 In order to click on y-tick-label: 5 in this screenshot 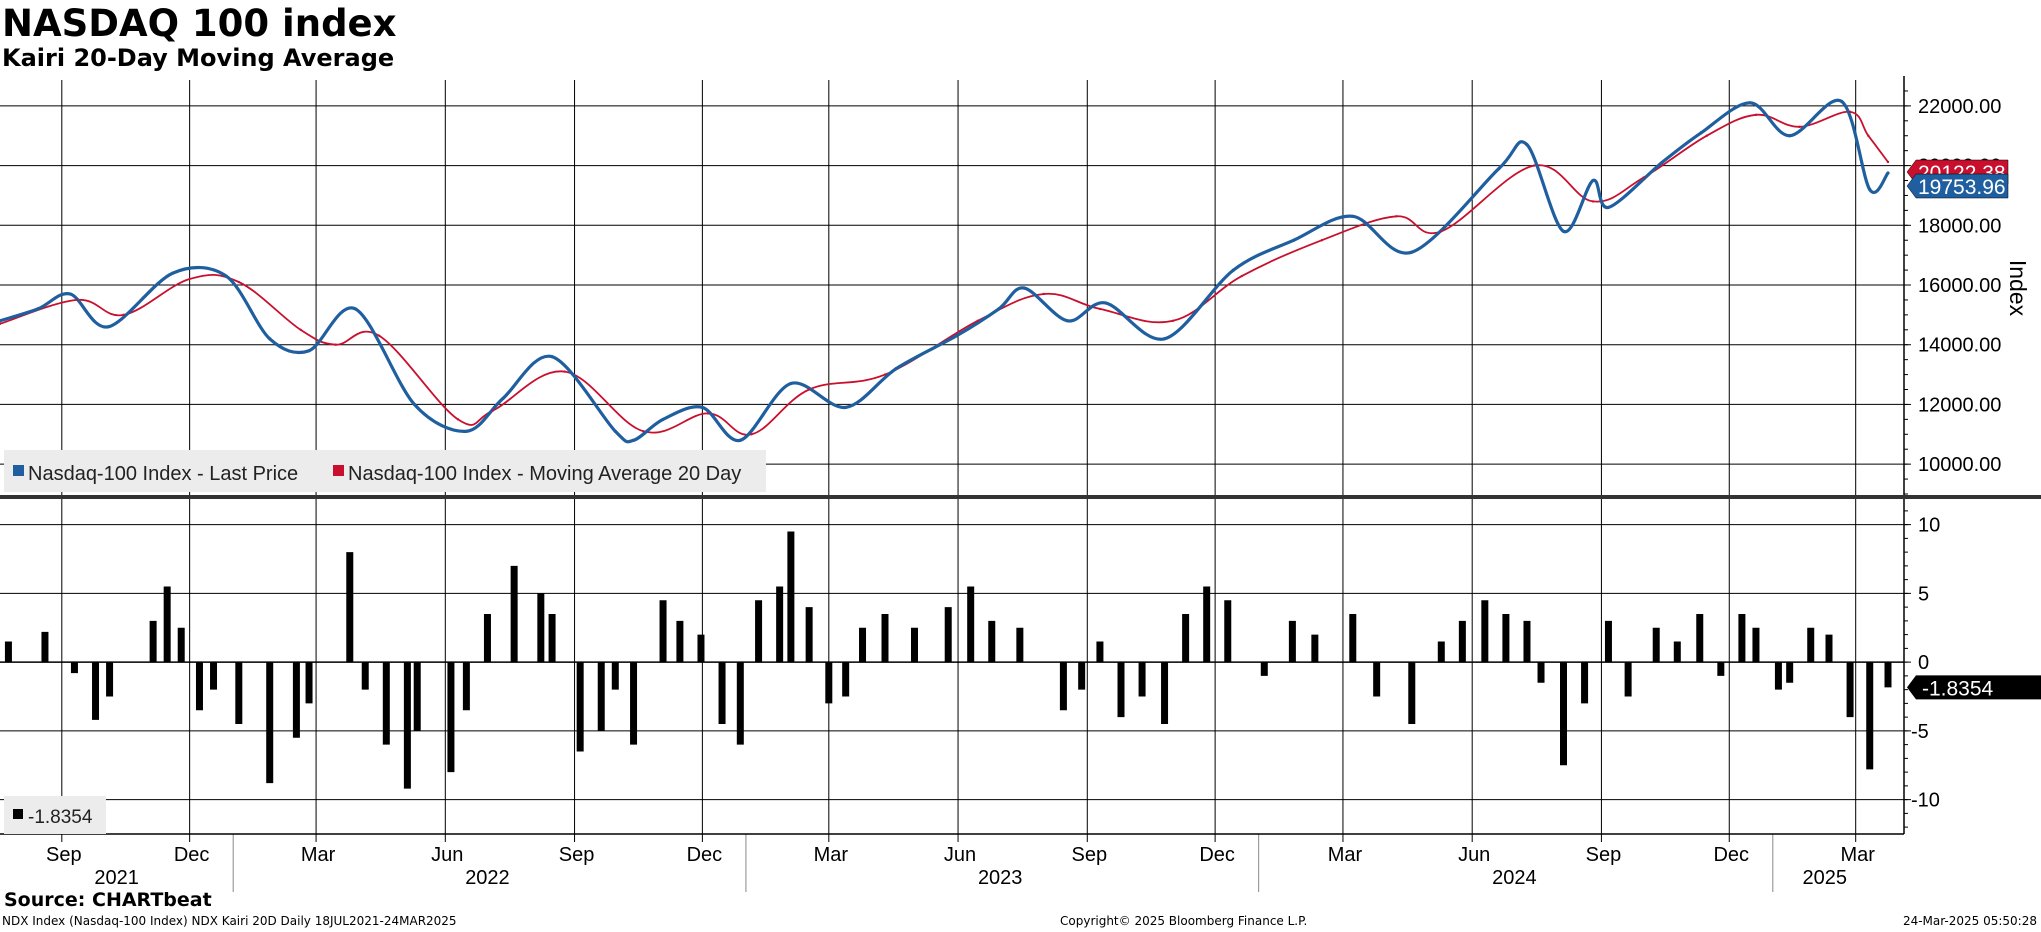, I will do `click(1923, 594)`.